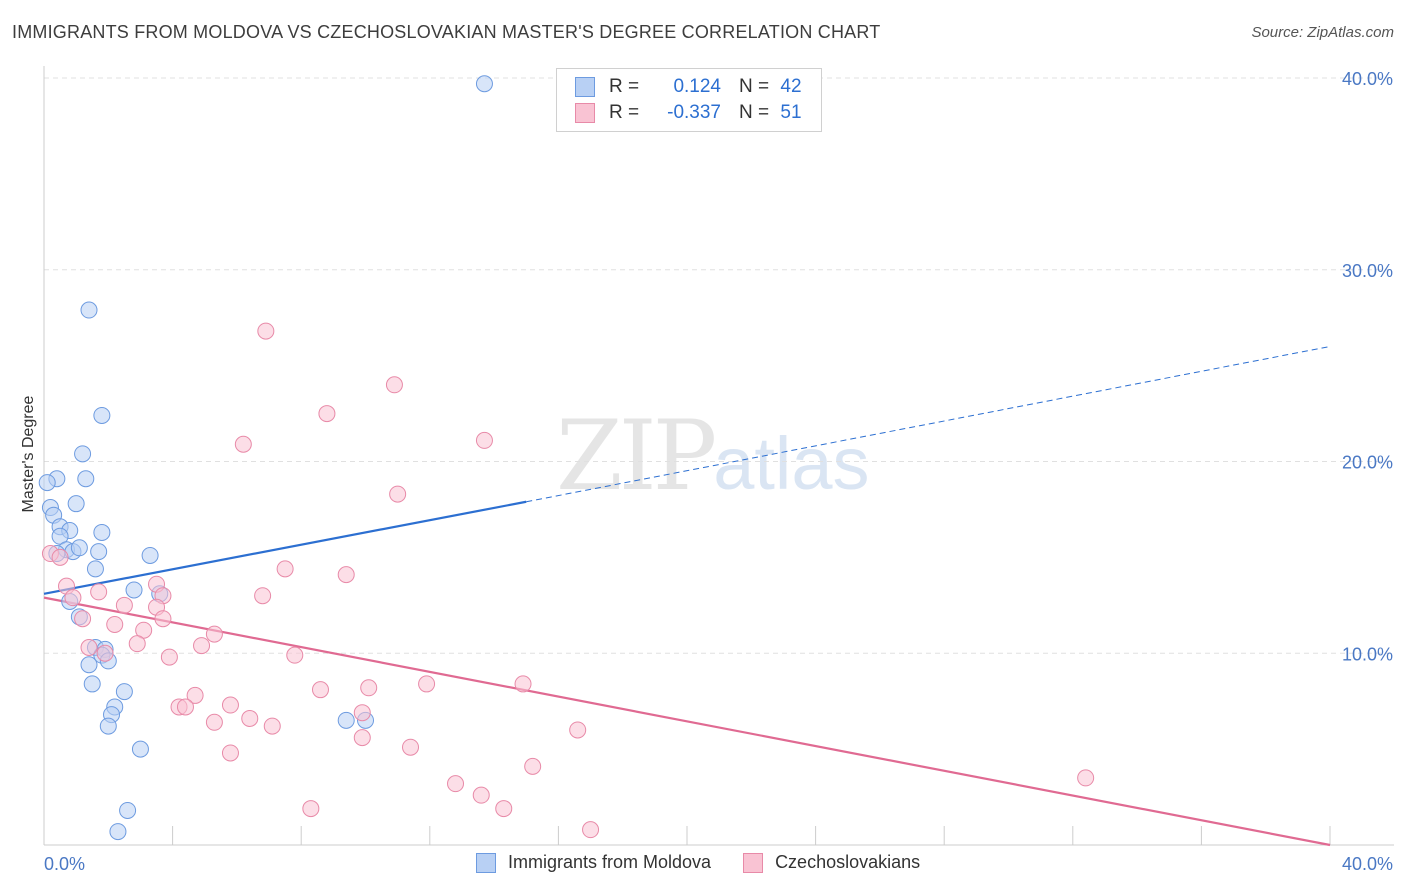 This screenshot has height=892, width=1406. Describe the element at coordinates (1367, 654) in the screenshot. I see `y-tick-label: 10.0%` at that location.